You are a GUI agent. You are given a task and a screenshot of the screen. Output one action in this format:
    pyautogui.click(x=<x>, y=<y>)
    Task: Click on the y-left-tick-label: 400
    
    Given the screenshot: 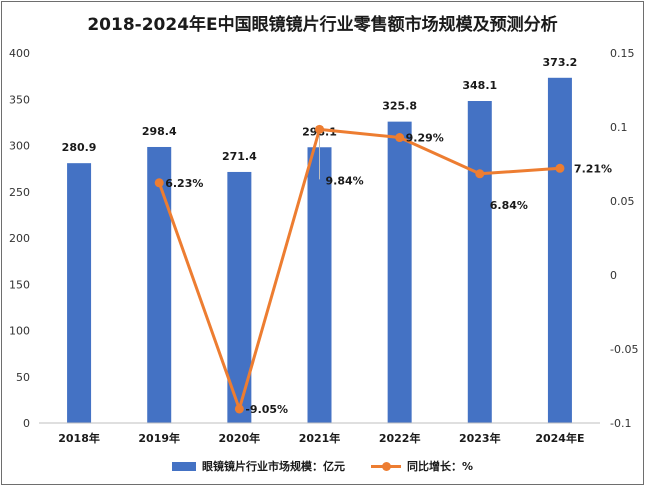 What is the action you would take?
    pyautogui.click(x=19, y=53)
    